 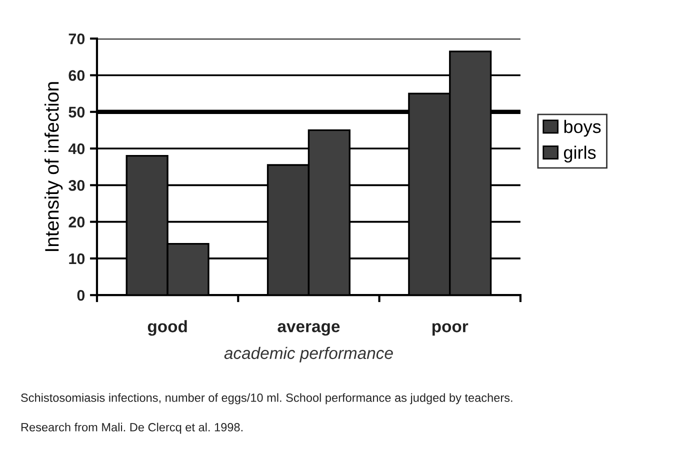 What do you see at coordinates (77, 258) in the screenshot?
I see `y-tick-label: 10` at bounding box center [77, 258].